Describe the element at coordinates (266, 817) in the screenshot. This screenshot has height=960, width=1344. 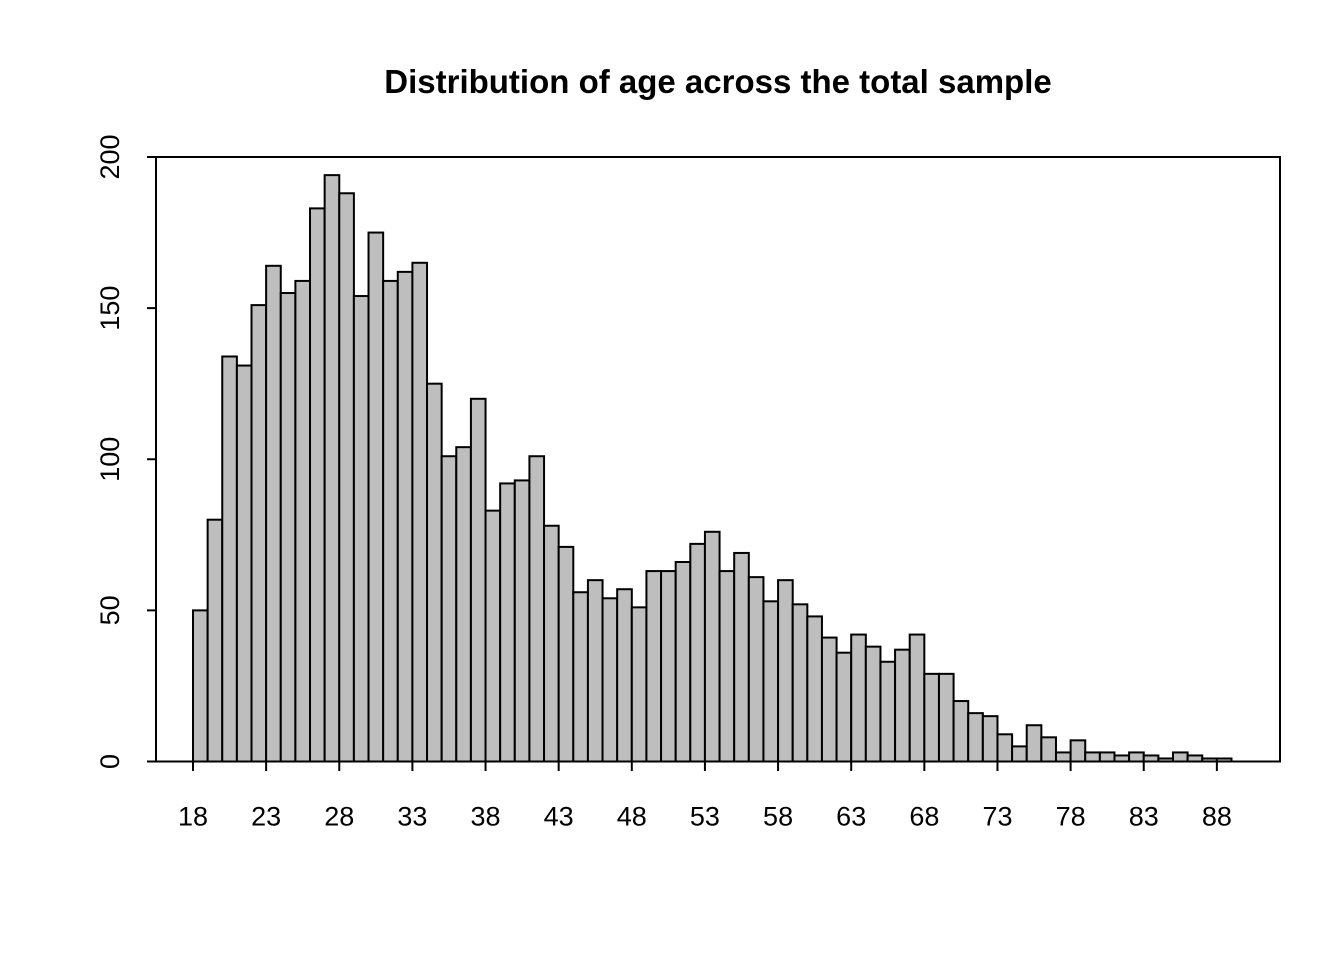
I see `x-axis-tick-label: 23` at that location.